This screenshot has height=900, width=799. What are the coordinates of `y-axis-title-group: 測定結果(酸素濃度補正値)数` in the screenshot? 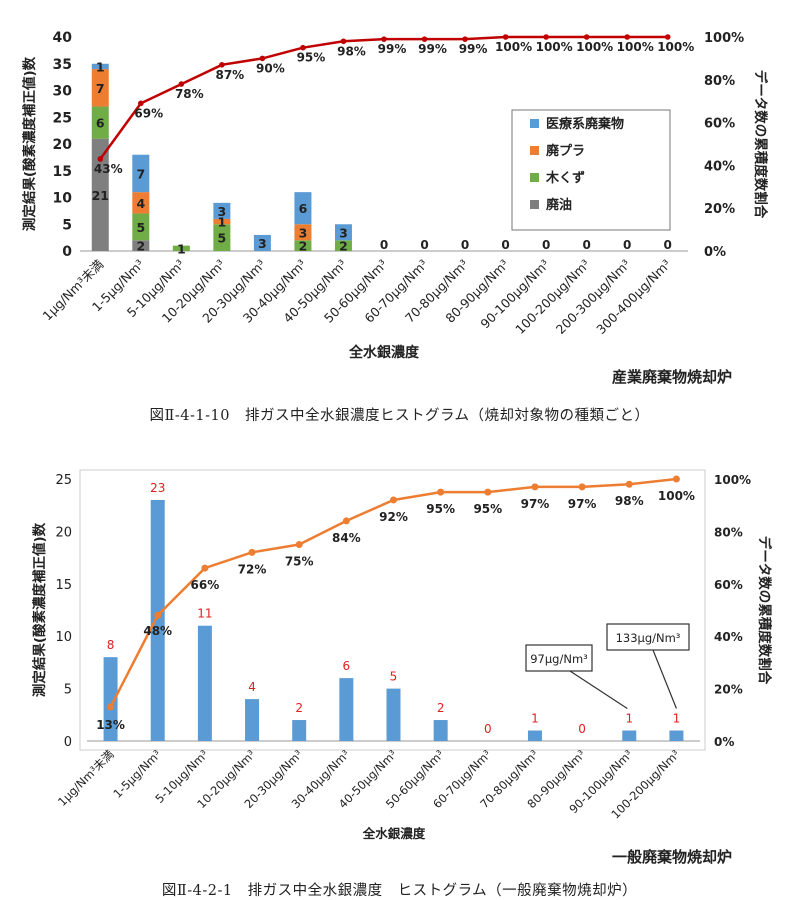 It's located at (39, 609).